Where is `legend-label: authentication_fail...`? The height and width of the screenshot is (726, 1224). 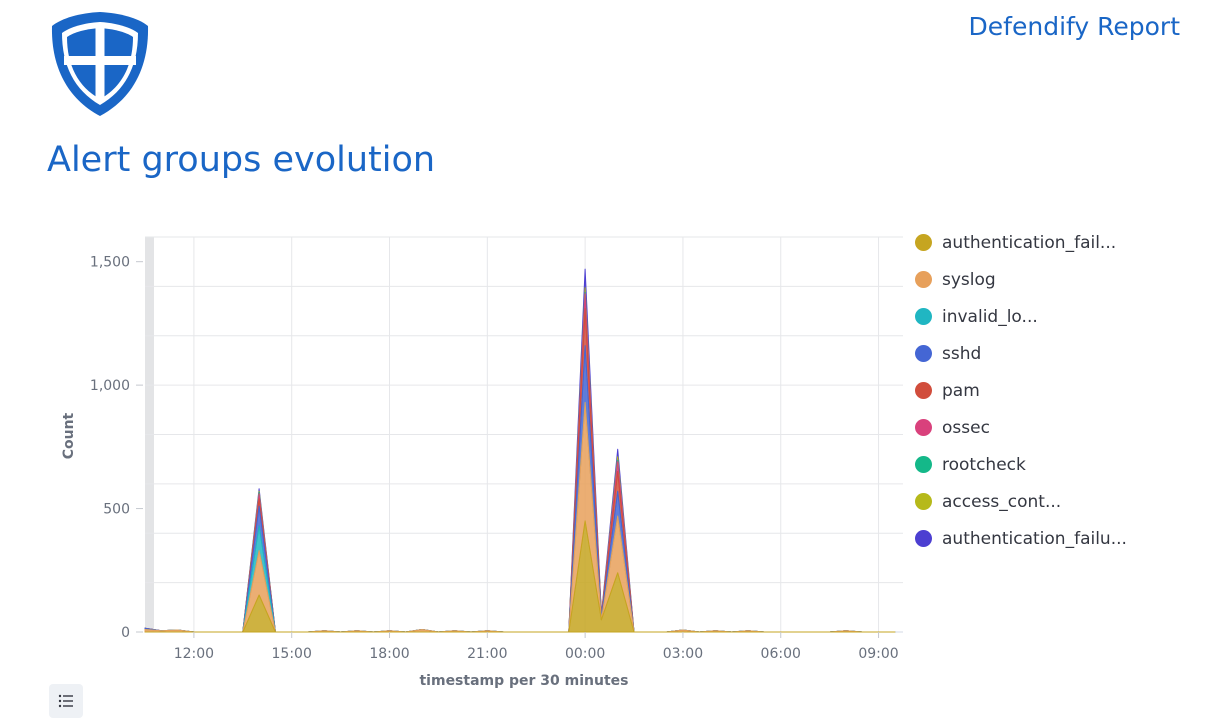
legend-label: authentication_fail... is located at coordinates (1029, 242).